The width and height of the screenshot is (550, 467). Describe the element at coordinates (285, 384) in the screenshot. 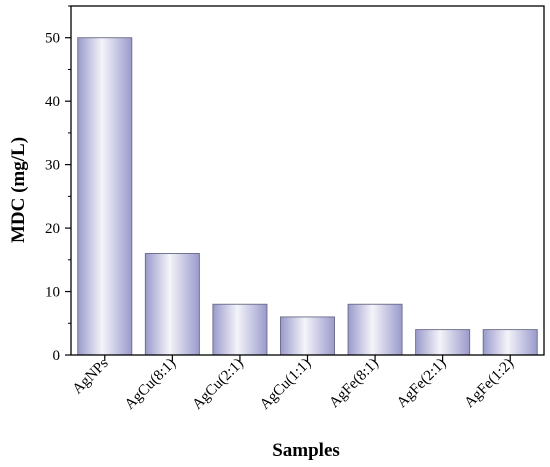

I see `x-tick-label: AgCu(1:1)` at that location.